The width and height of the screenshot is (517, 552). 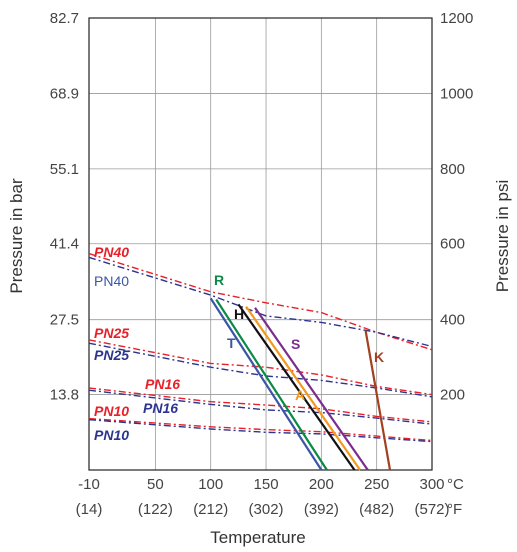 What do you see at coordinates (266, 509) in the screenshot?
I see `x-tick-label-fahrenheit: (302)` at bounding box center [266, 509].